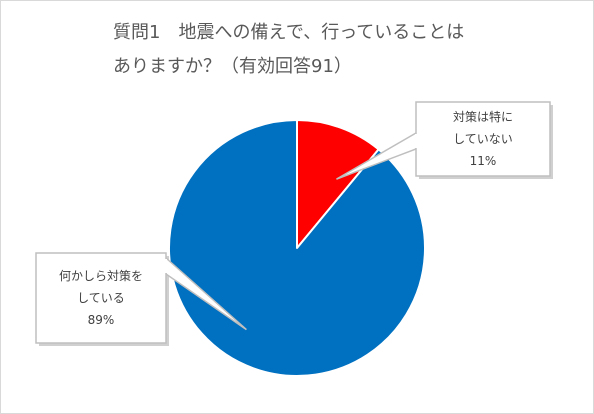  Describe the element at coordinates (101, 320) in the screenshot. I see `data-label-value: 89%` at that location.